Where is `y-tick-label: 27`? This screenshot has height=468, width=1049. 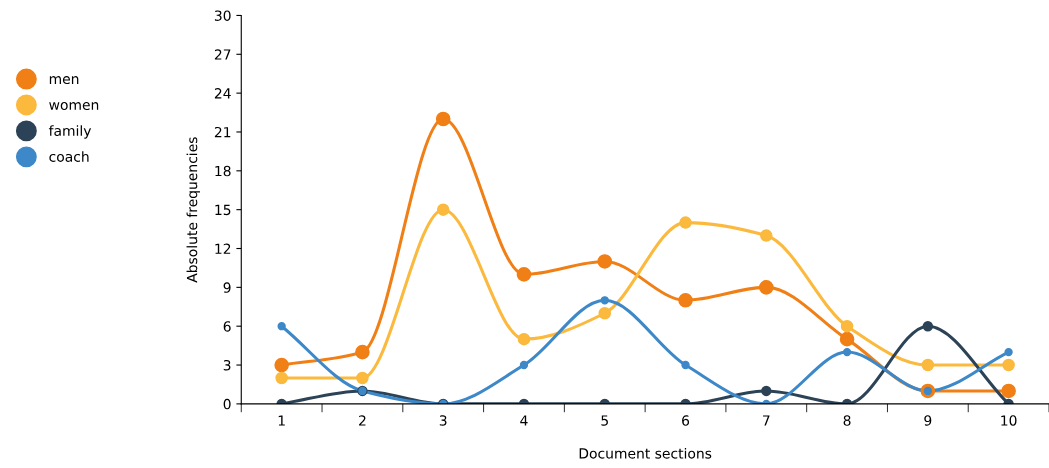
y-tick-label: 27 is located at coordinates (222, 54).